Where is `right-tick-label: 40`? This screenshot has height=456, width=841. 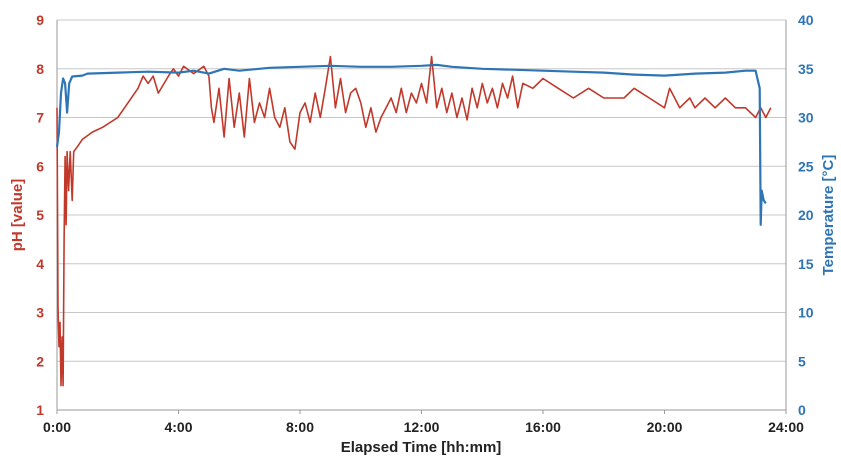 right-tick-label: 40 is located at coordinates (806, 20).